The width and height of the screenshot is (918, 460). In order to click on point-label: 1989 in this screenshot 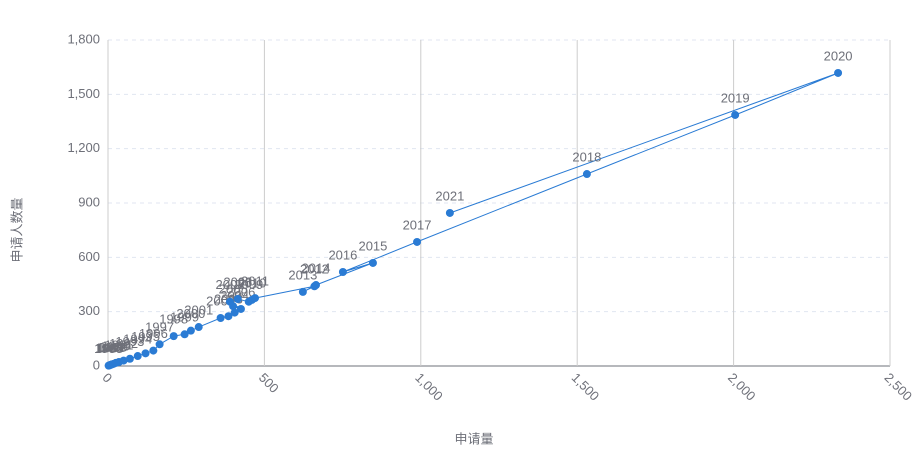, I will do `click(113, 346)`.